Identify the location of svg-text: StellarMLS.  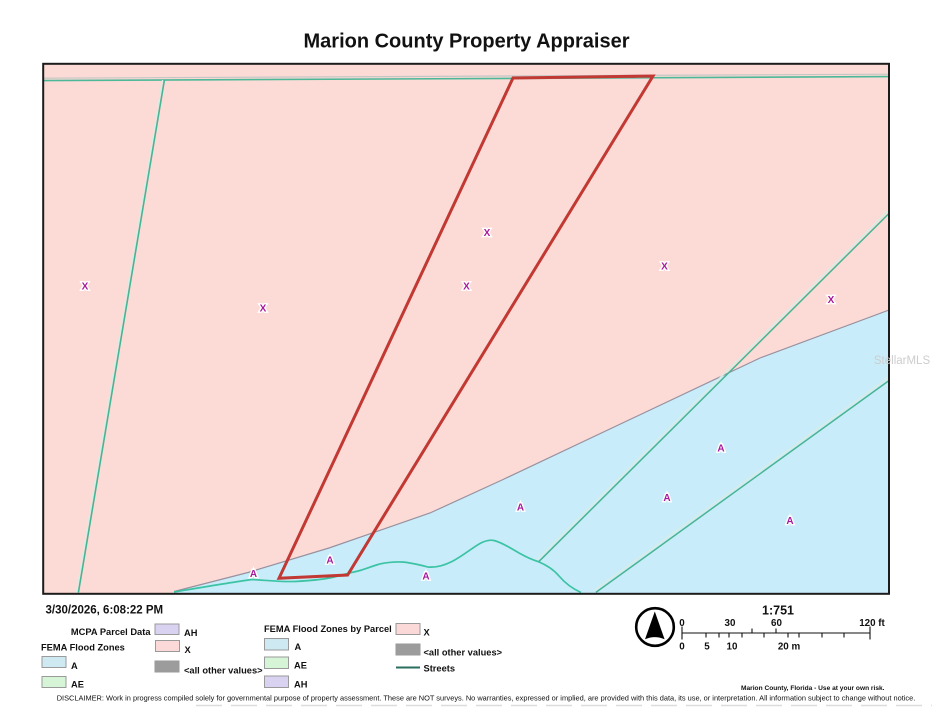
(902, 361).